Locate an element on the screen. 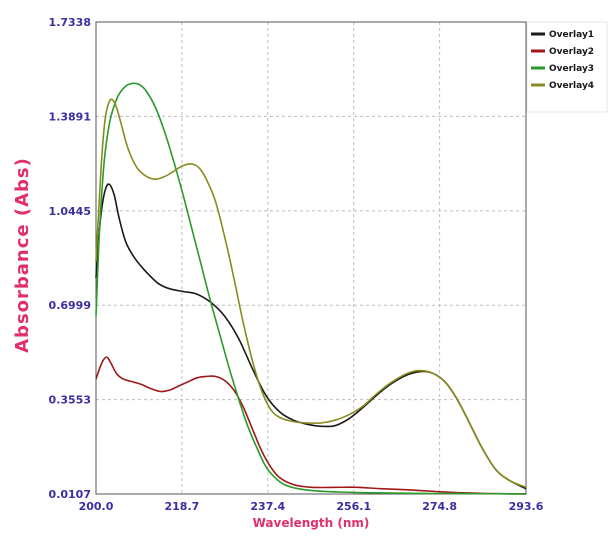 This screenshot has height=545, width=610. y-tick-label: 0.0107 is located at coordinates (70, 494).